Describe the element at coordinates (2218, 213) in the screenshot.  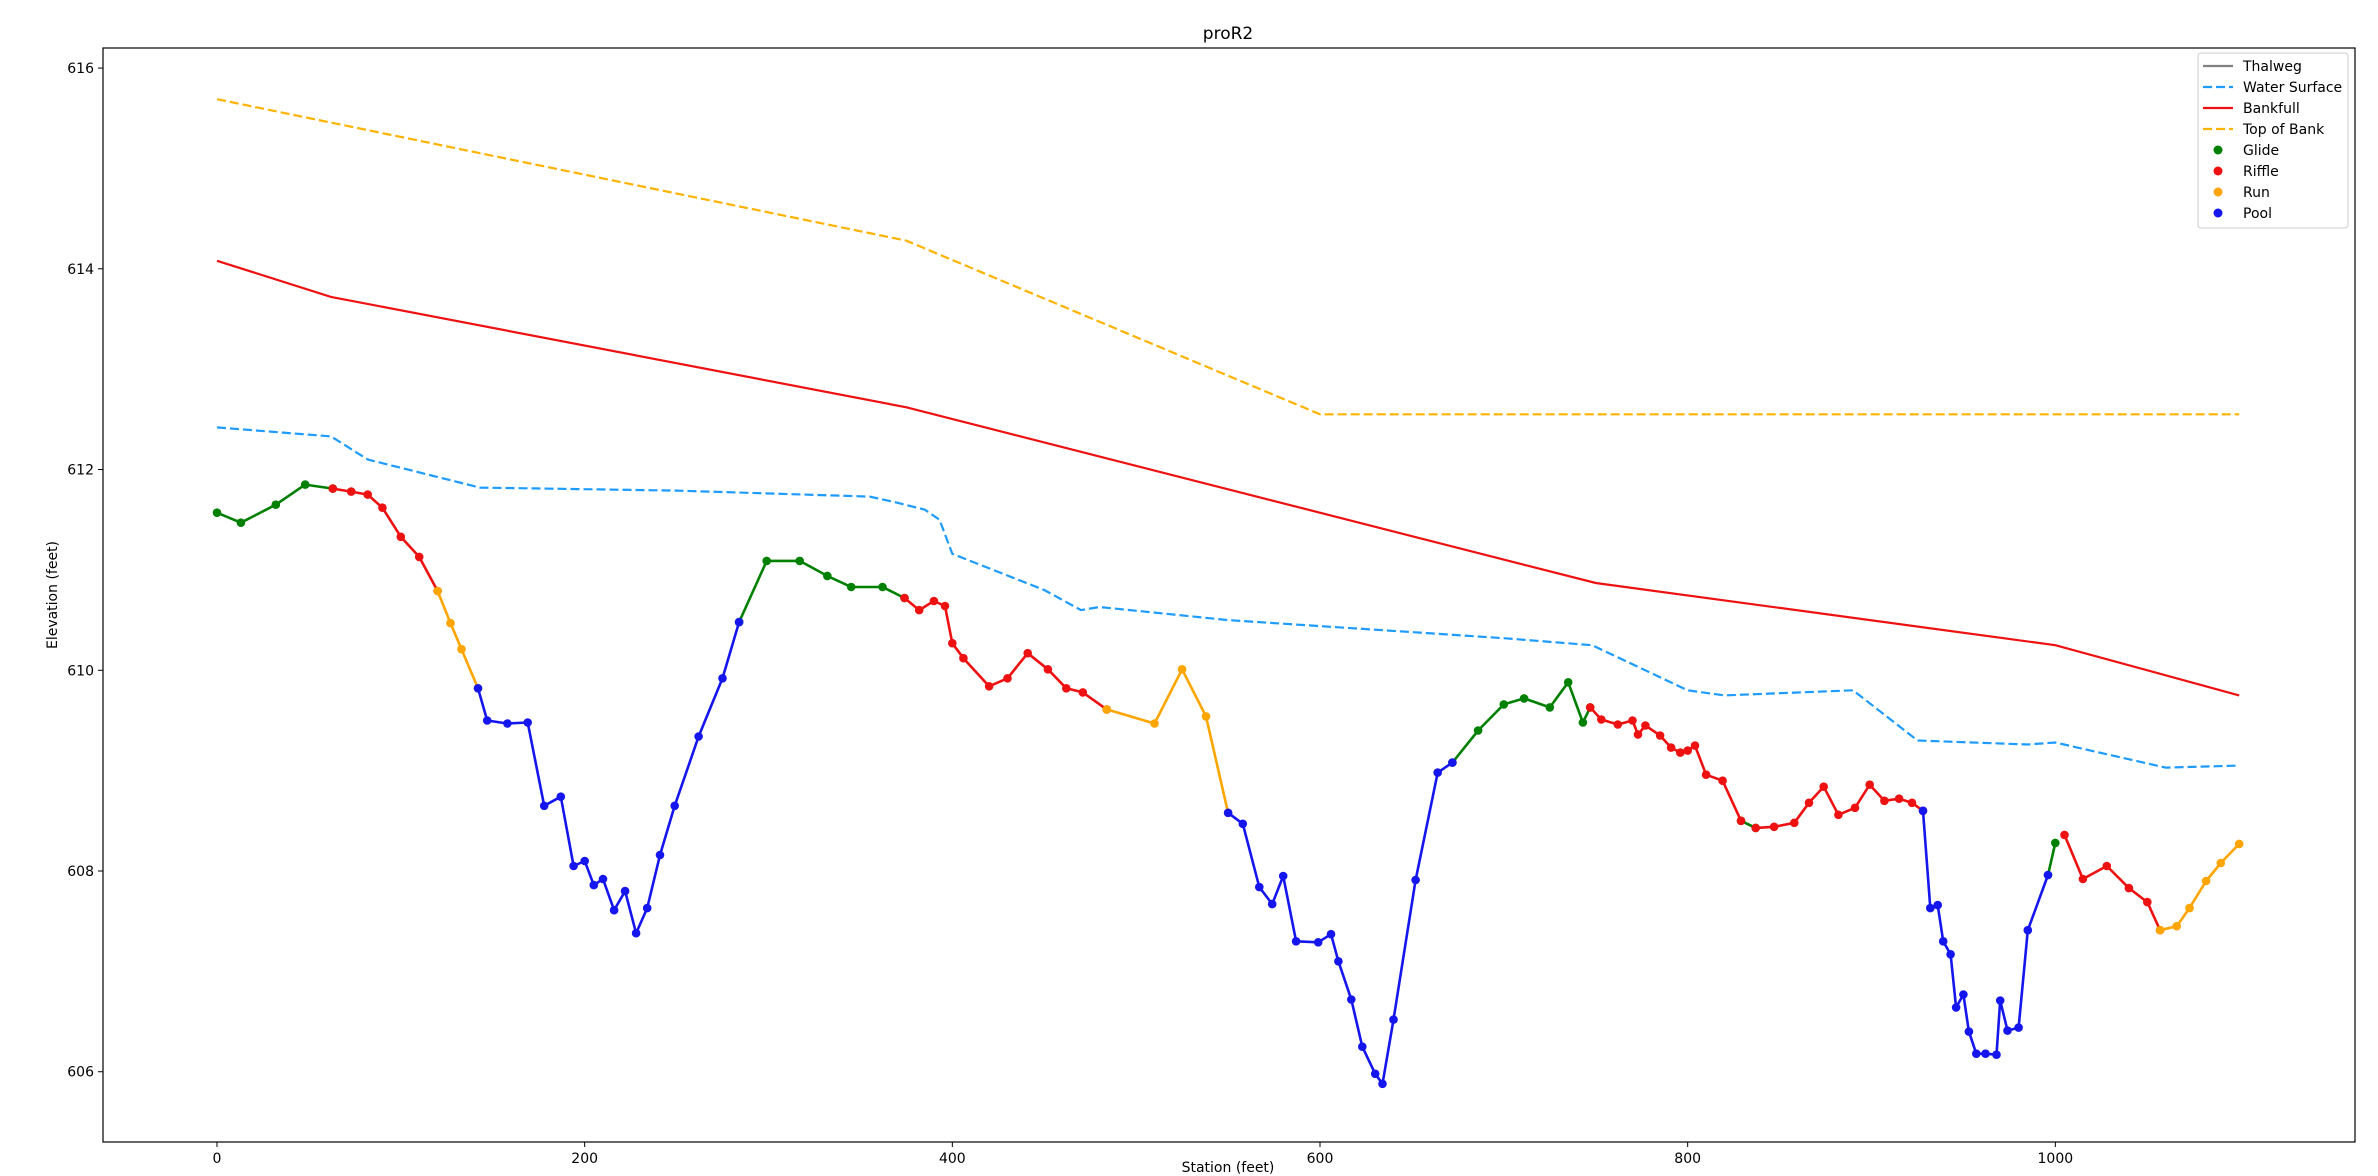
I see `pool-legend-swatch` at that location.